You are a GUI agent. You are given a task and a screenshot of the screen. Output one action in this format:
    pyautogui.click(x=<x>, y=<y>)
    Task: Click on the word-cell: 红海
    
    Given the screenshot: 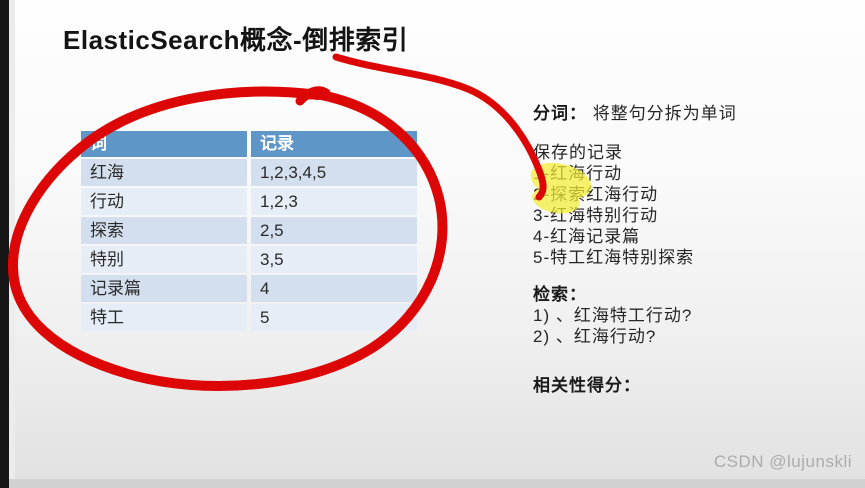 What is the action you would take?
    pyautogui.click(x=164, y=172)
    